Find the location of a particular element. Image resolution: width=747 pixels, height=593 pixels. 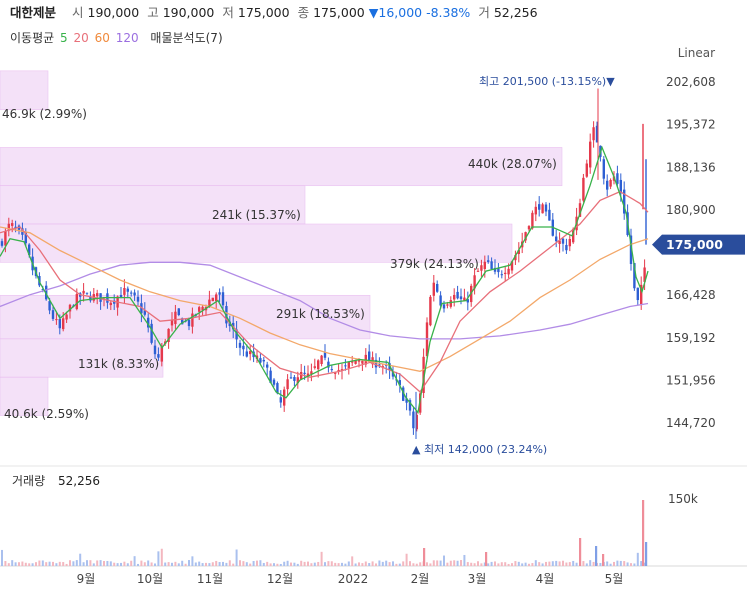

volume-value: 52,256 is located at coordinates (515, 12).